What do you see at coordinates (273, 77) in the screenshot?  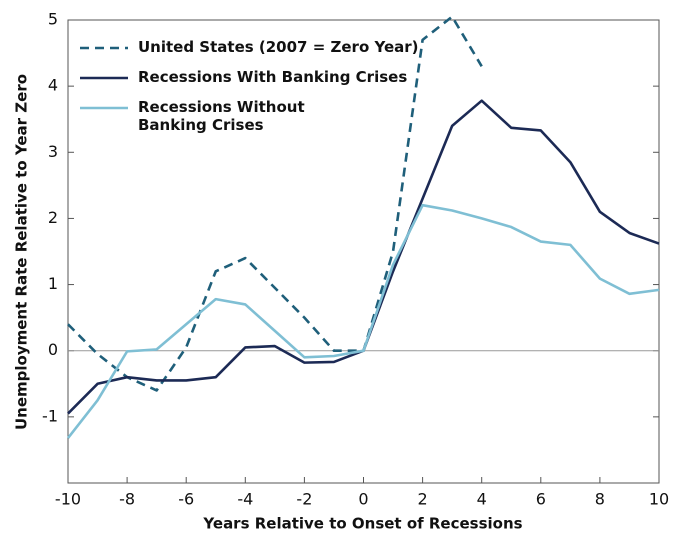 I see `legend-label: Recessions With Banking Crises` at bounding box center [273, 77].